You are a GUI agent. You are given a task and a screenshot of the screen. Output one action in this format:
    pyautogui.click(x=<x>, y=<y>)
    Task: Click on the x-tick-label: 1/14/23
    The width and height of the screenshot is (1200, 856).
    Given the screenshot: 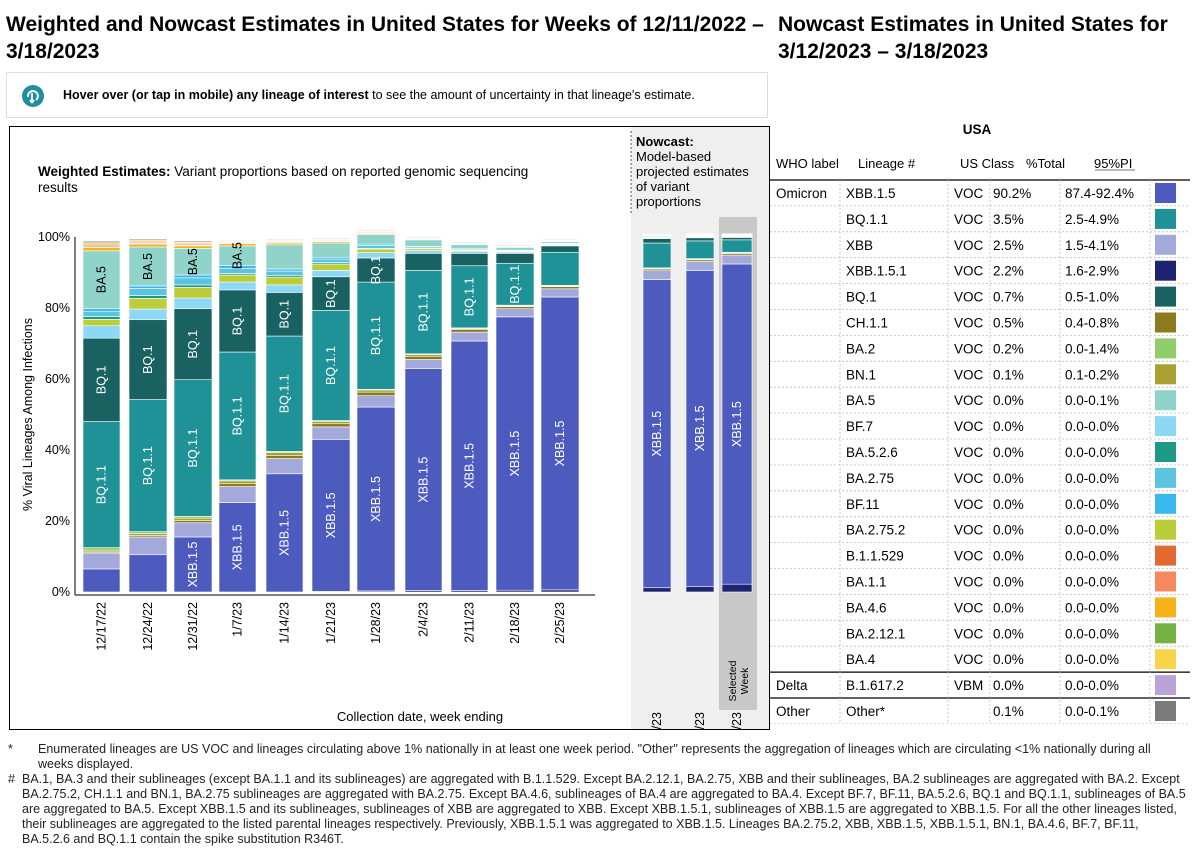 What is the action you would take?
    pyautogui.click(x=285, y=623)
    